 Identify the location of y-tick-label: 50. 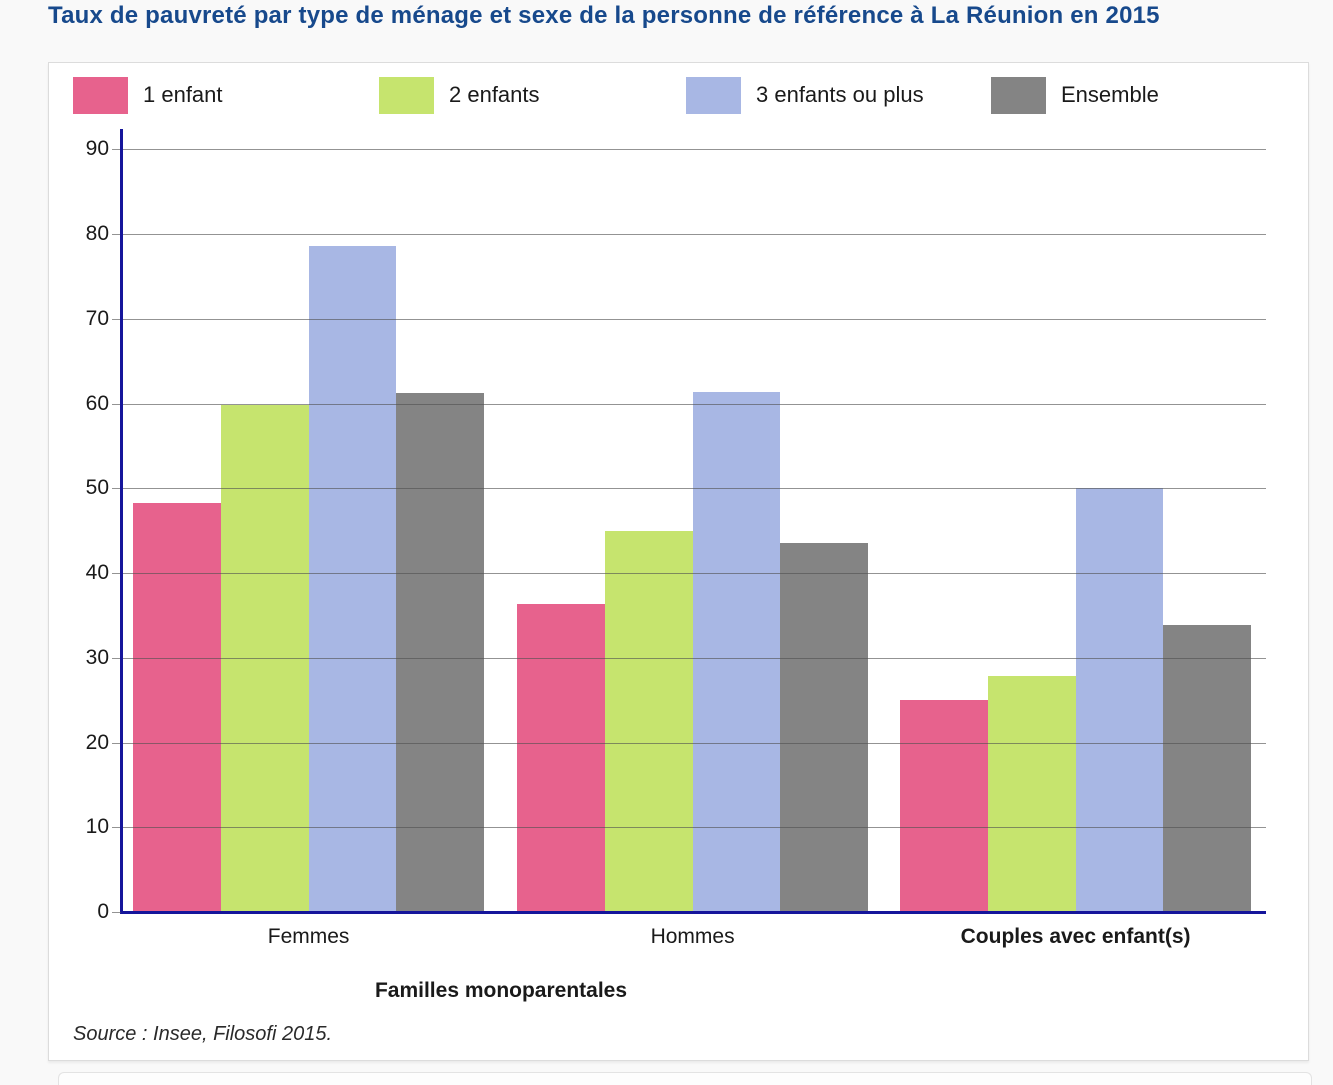
(97, 488).